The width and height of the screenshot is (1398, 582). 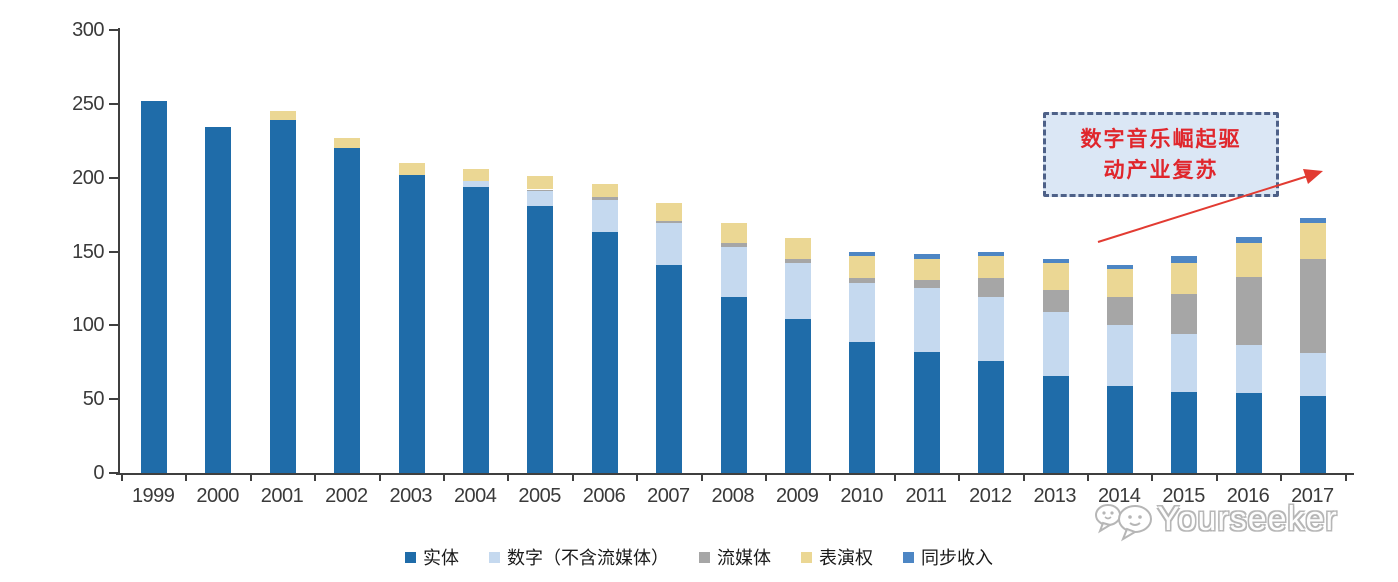 What do you see at coordinates (441, 558) in the screenshot?
I see `legend-label: 实体` at bounding box center [441, 558].